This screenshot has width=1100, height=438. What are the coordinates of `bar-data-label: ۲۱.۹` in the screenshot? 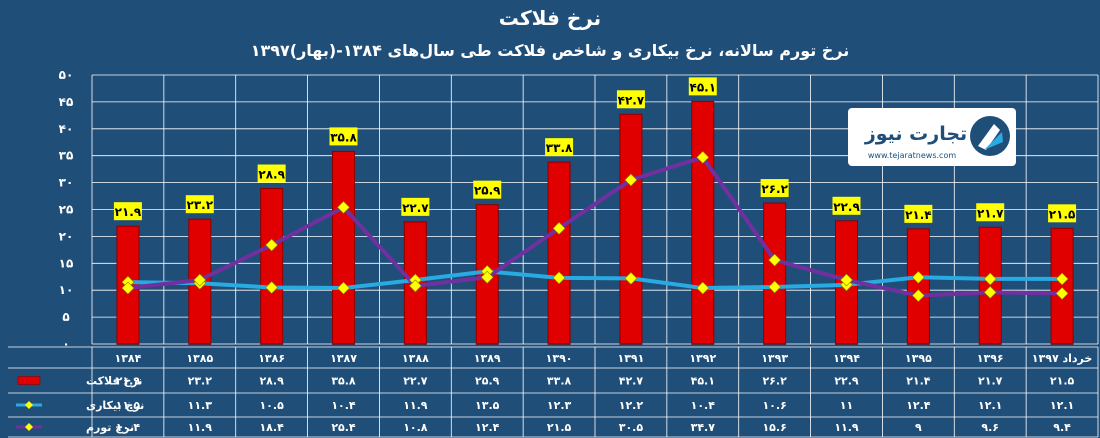 It's located at (128, 212).